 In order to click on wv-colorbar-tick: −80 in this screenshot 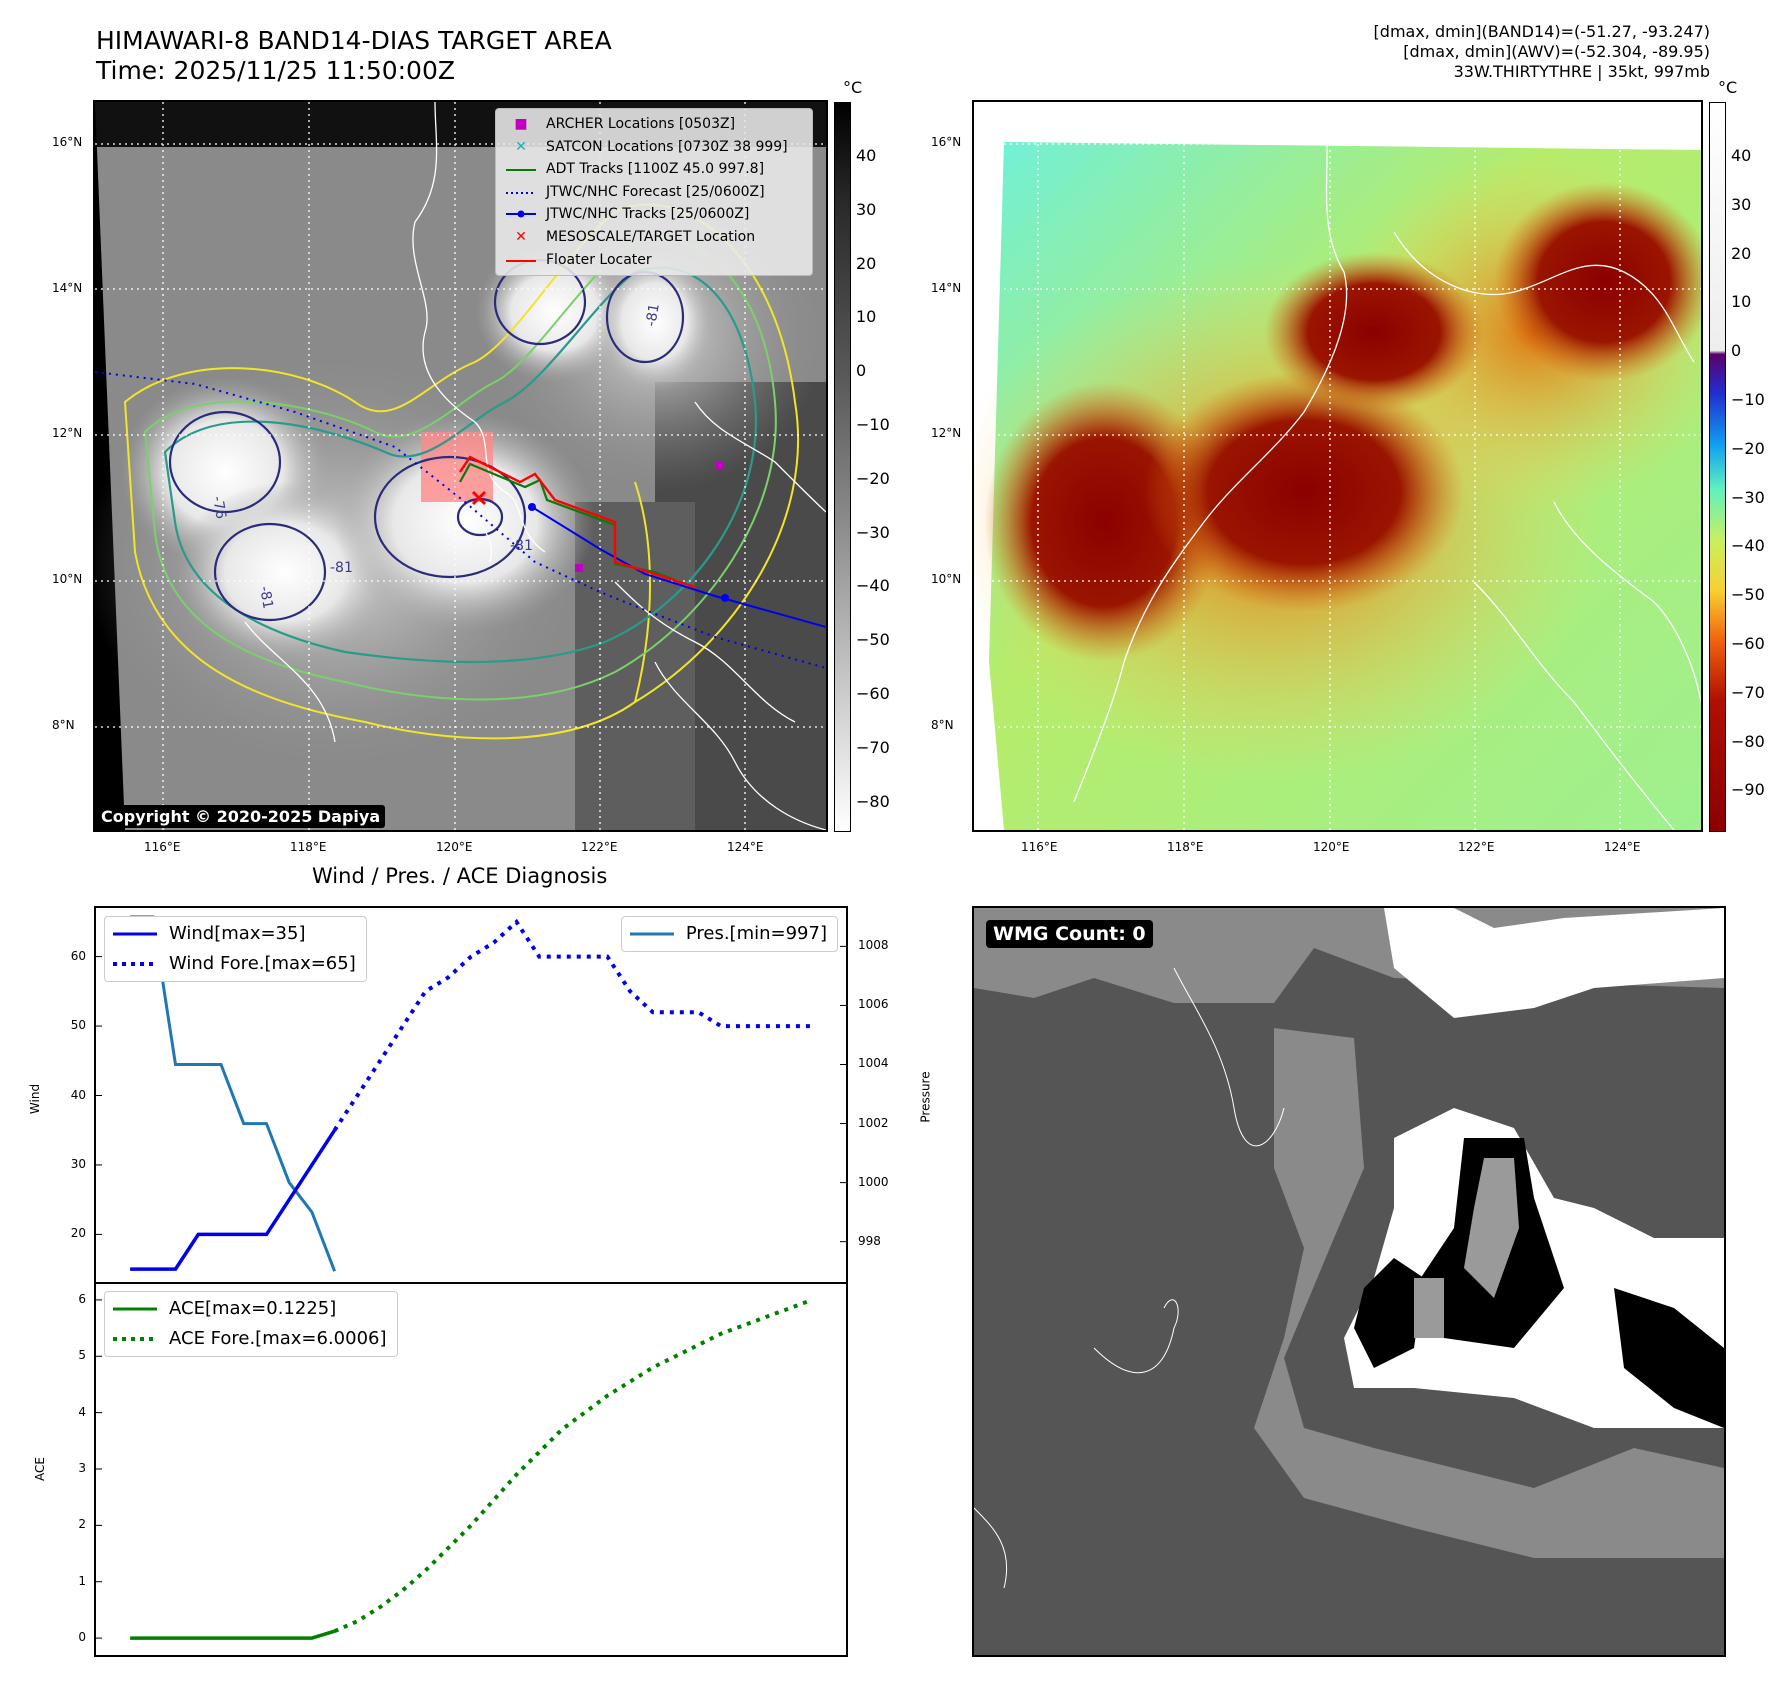, I will do `click(1748, 741)`.